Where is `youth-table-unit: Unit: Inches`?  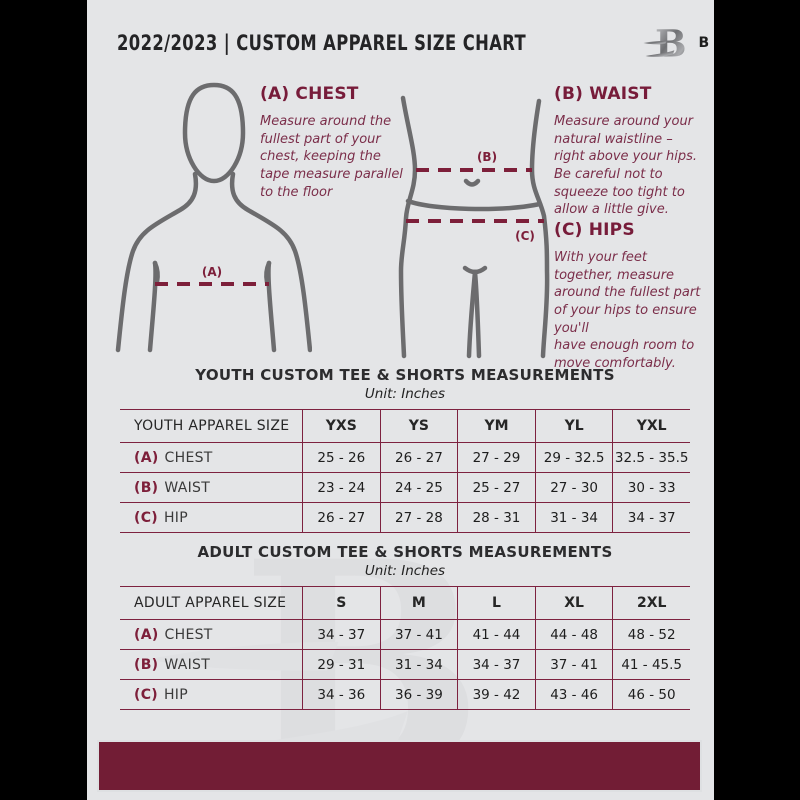
youth-table-unit: Unit: Inches is located at coordinates (405, 394).